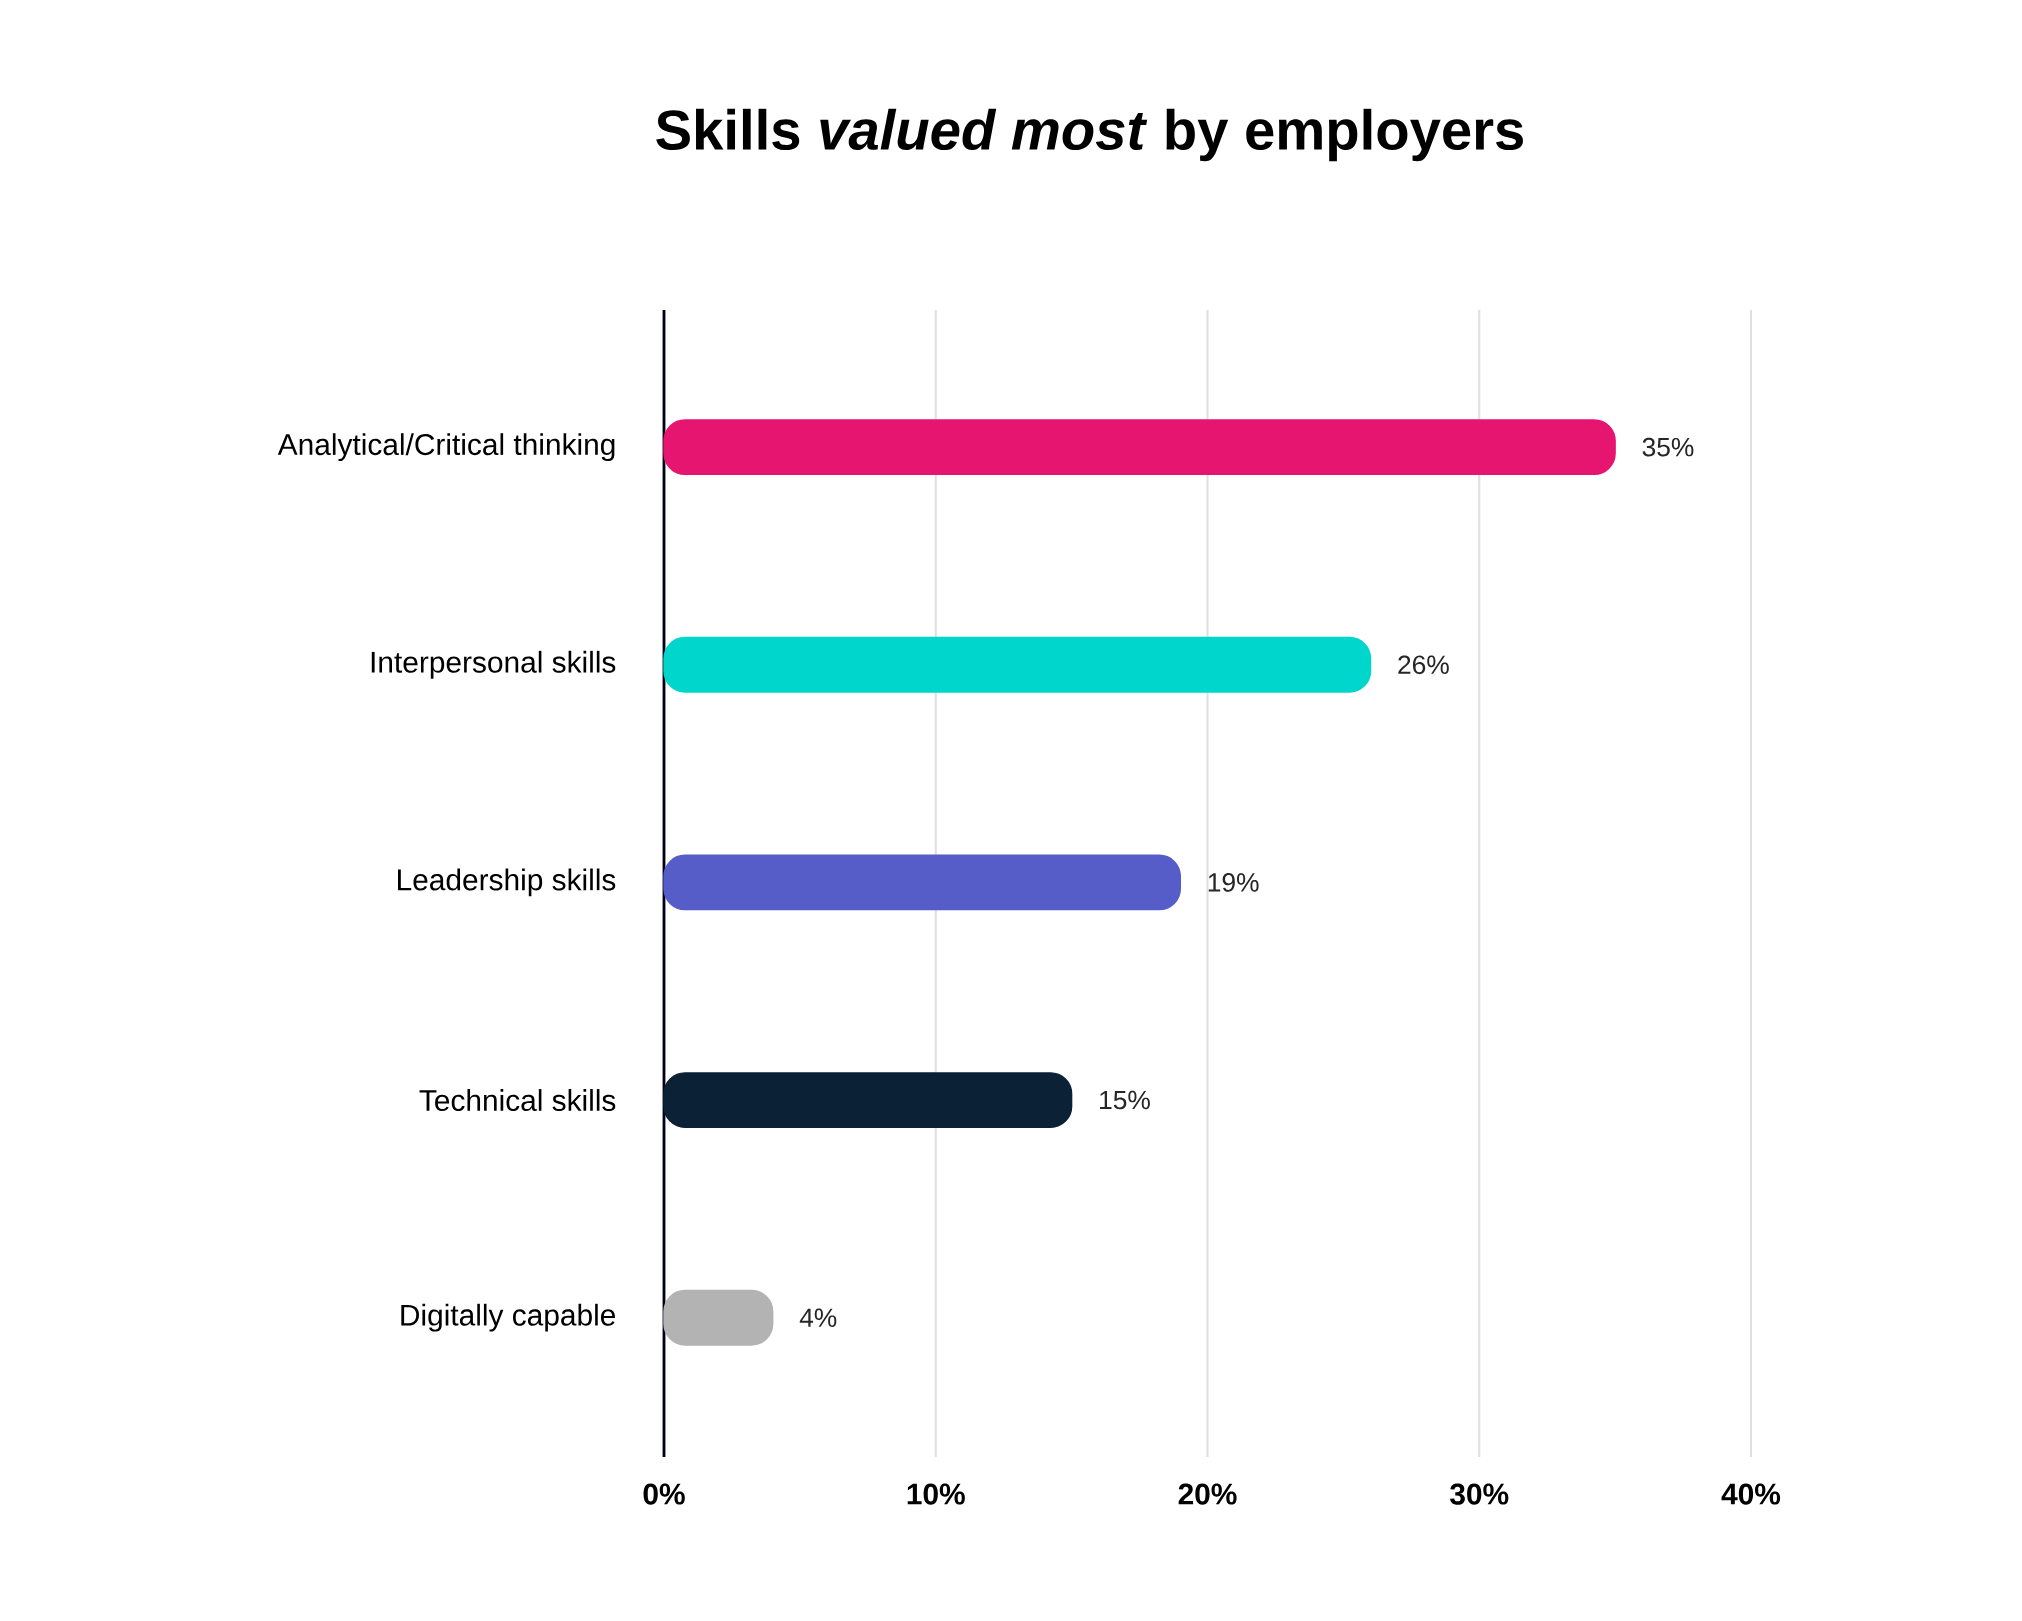 The height and width of the screenshot is (1621, 2022). Describe the element at coordinates (1125, 1100) in the screenshot. I see `data-label: 15%` at that location.